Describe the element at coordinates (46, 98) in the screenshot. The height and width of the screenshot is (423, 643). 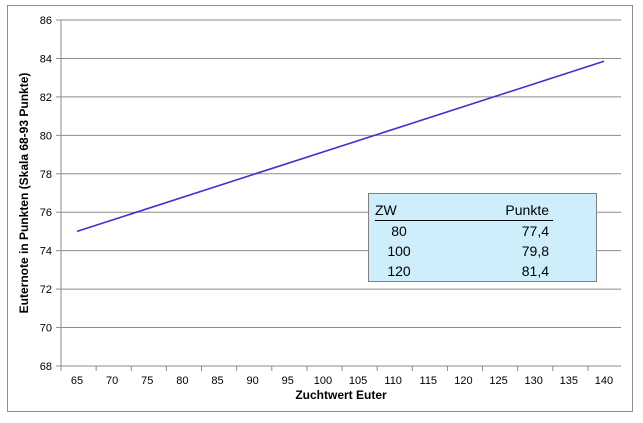
I see `y-tick-label: 82` at that location.